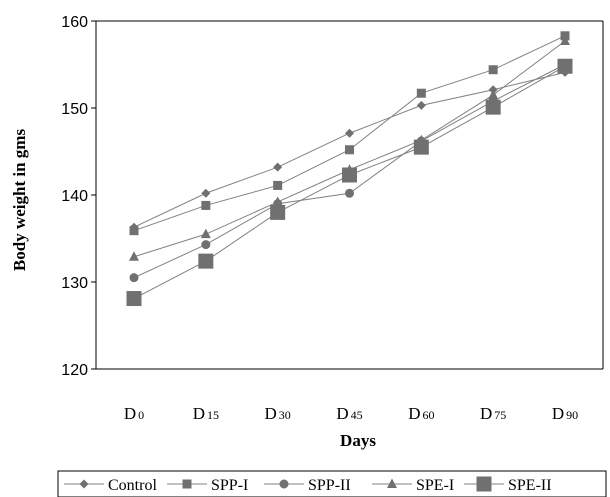 The height and width of the screenshot is (497, 610). Describe the element at coordinates (74, 283) in the screenshot. I see `y-tick-label: 130` at that location.